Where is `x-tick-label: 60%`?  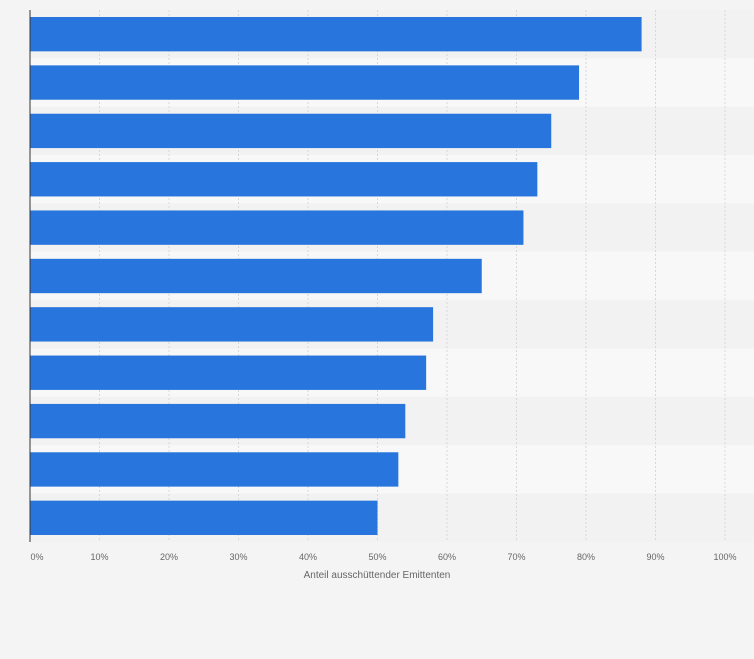 x-tick-label: 60% is located at coordinates (447, 557).